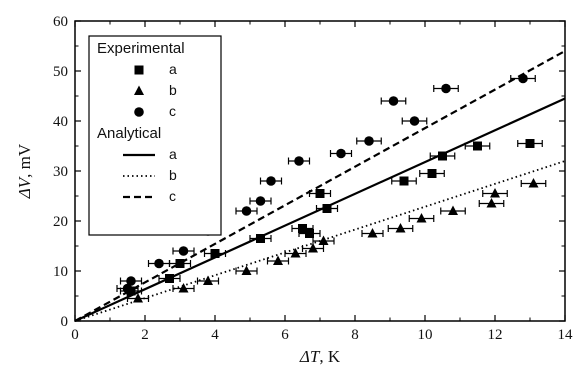 The width and height of the screenshot is (573, 376). Describe the element at coordinates (139, 70) in the screenshot. I see `legend-symbol-experimental-a` at that location.